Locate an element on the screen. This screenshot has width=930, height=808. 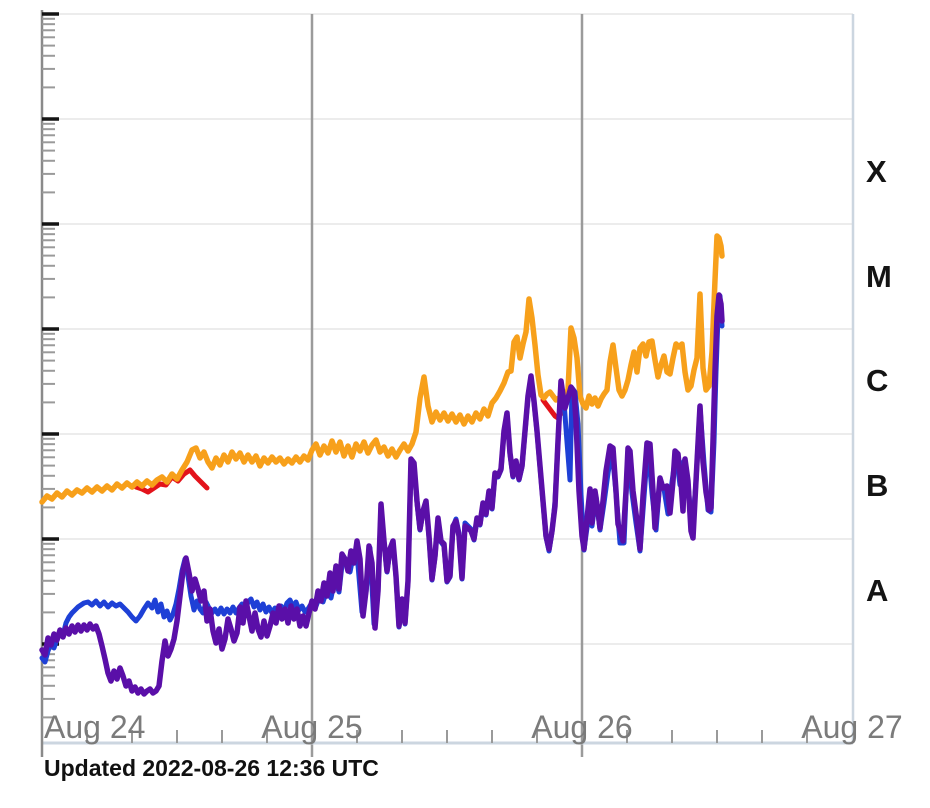
x-axis-label-aug25: Aug 25 is located at coordinates (312, 727).